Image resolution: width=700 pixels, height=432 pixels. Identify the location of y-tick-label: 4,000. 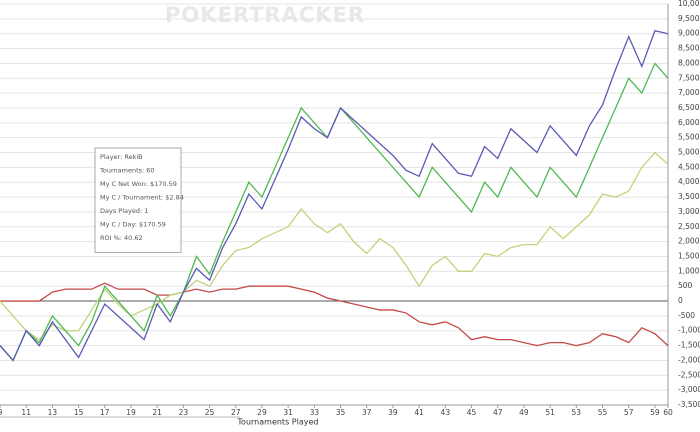
(689, 181).